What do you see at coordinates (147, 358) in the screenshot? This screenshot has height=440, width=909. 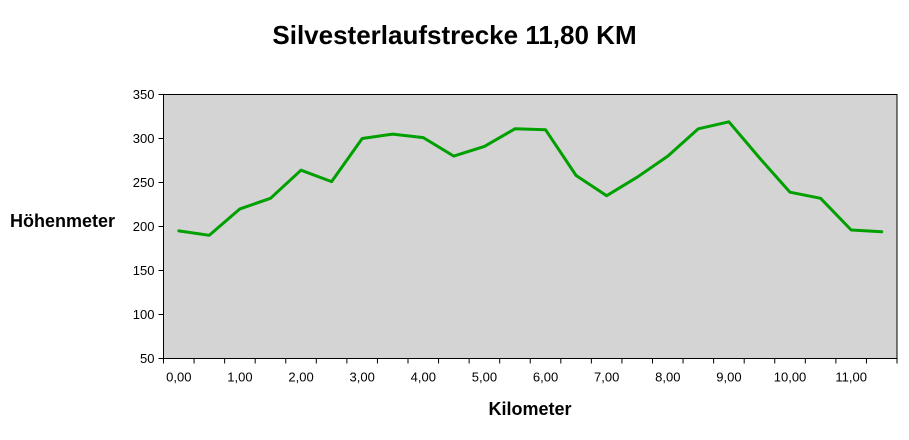 I see `y-tick-label: 50` at bounding box center [147, 358].